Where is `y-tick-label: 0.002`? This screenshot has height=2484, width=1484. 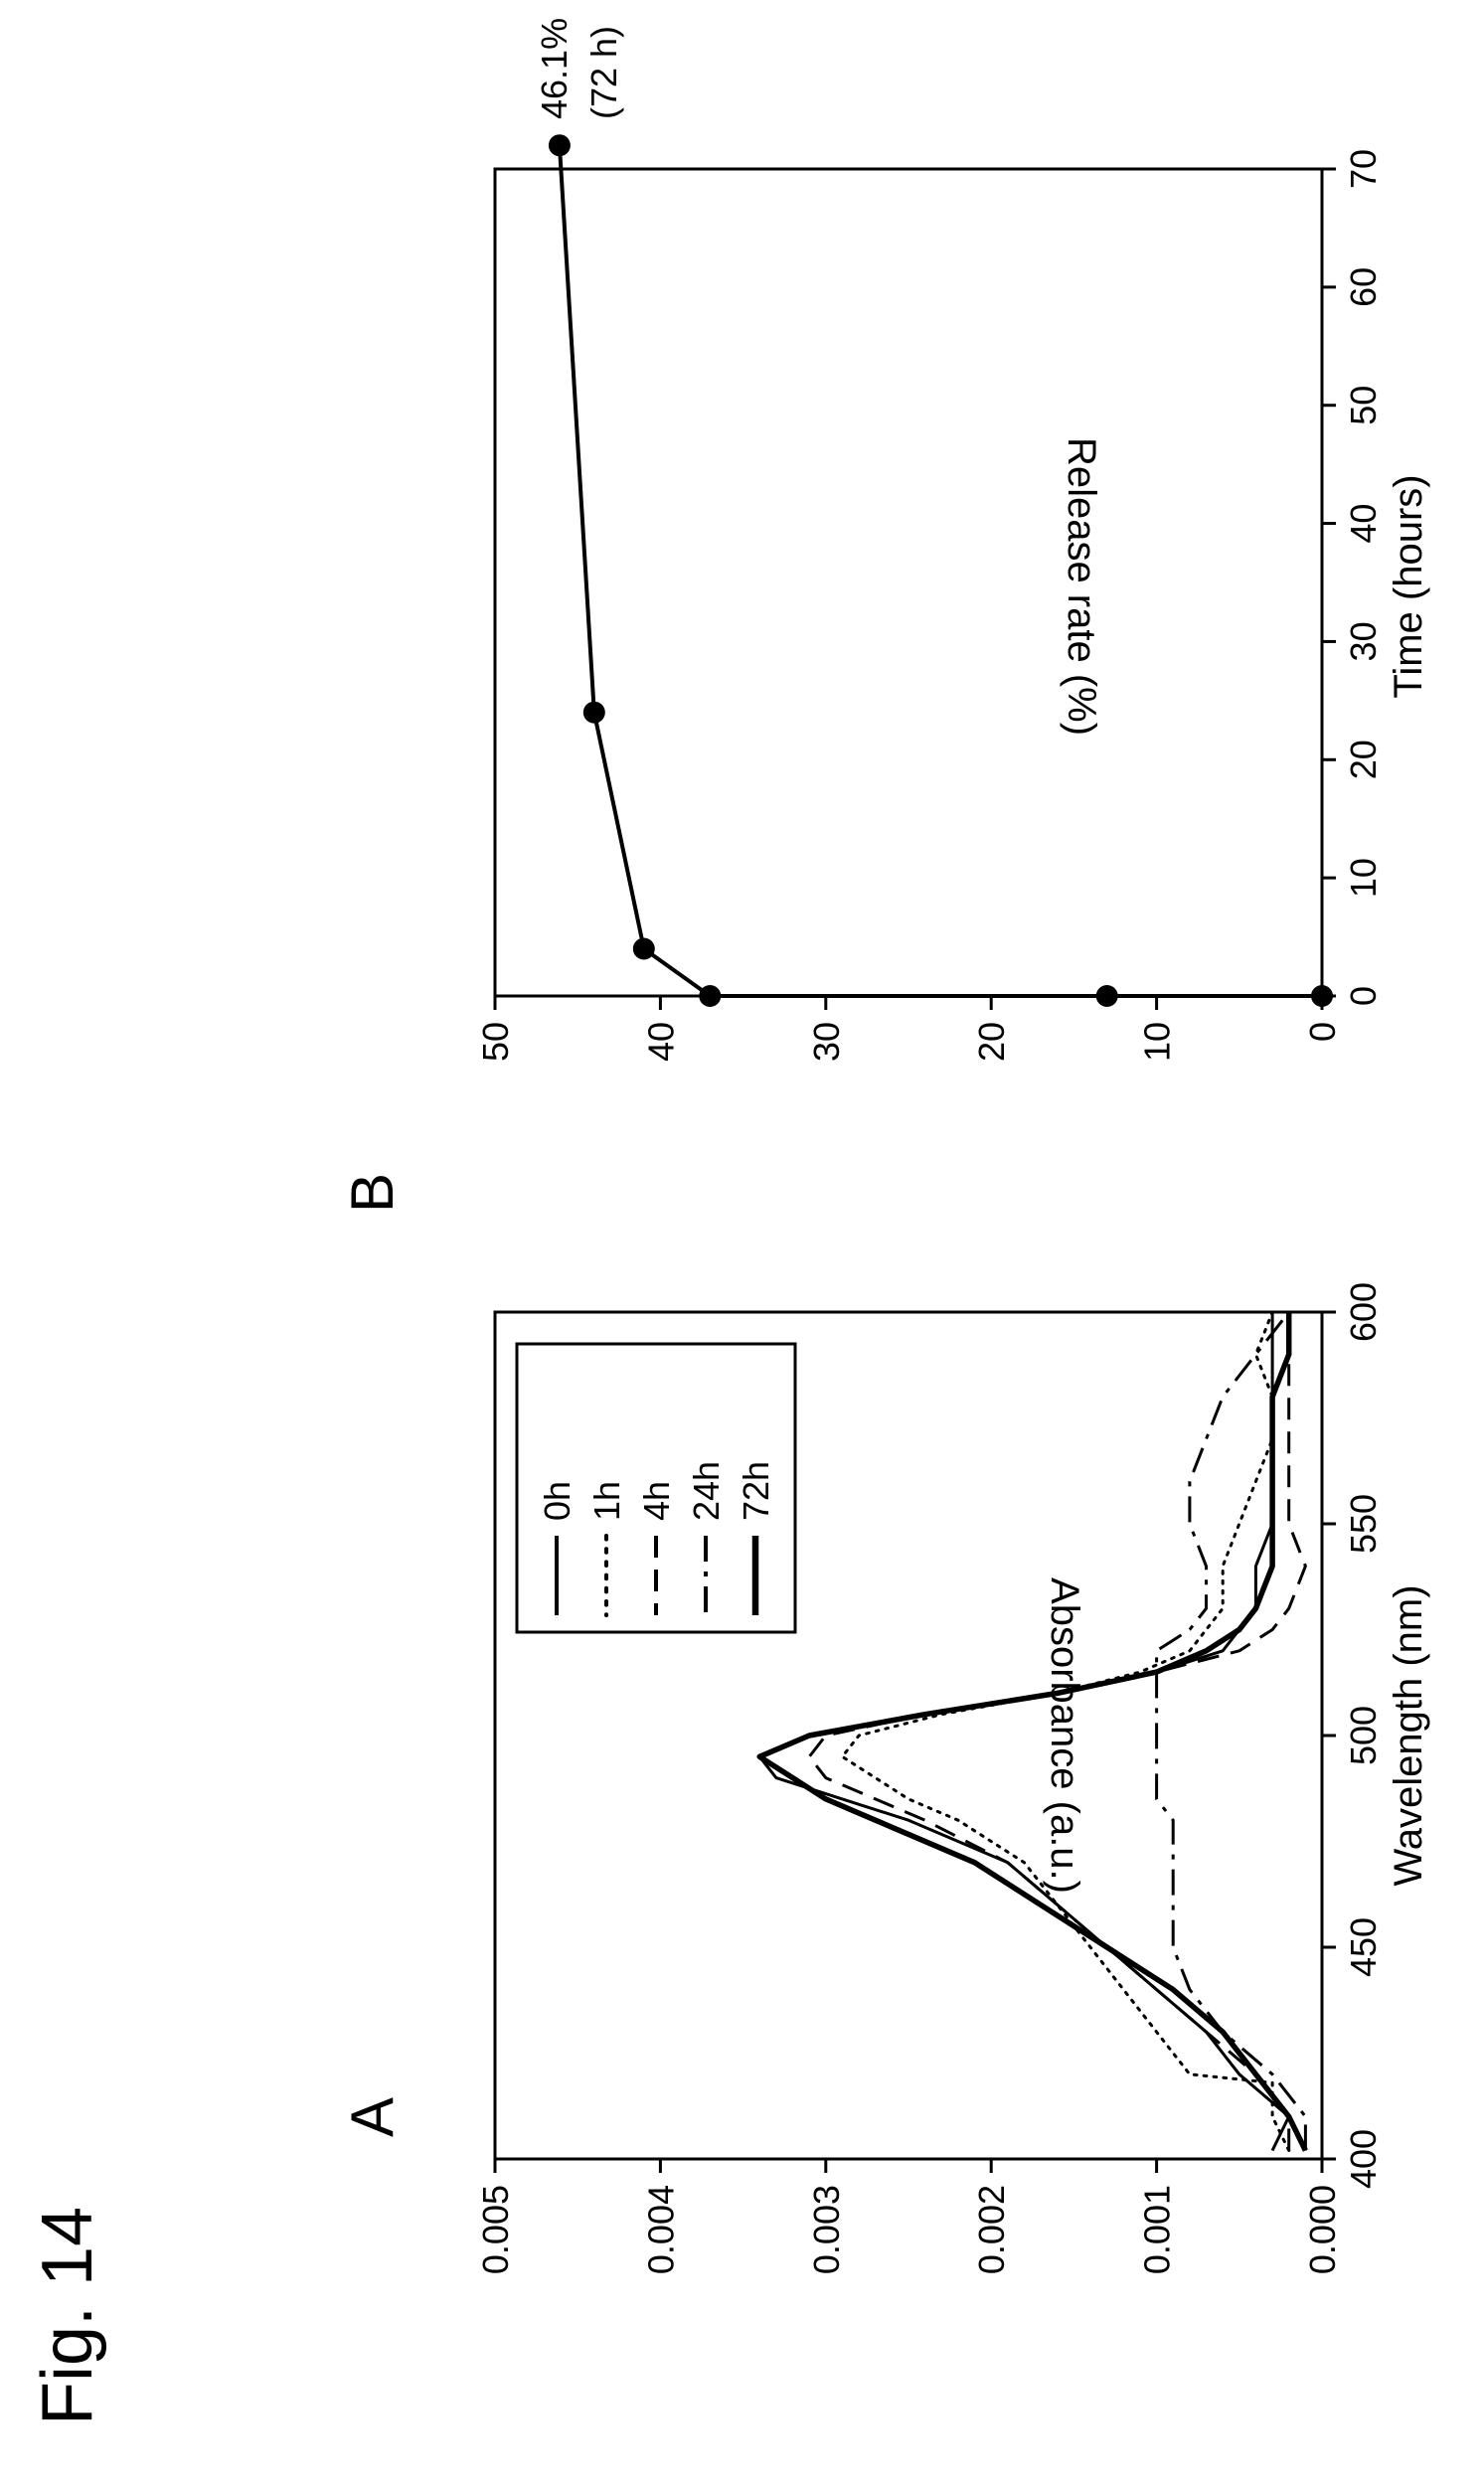
y-tick-label: 0.002 is located at coordinates (991, 2229).